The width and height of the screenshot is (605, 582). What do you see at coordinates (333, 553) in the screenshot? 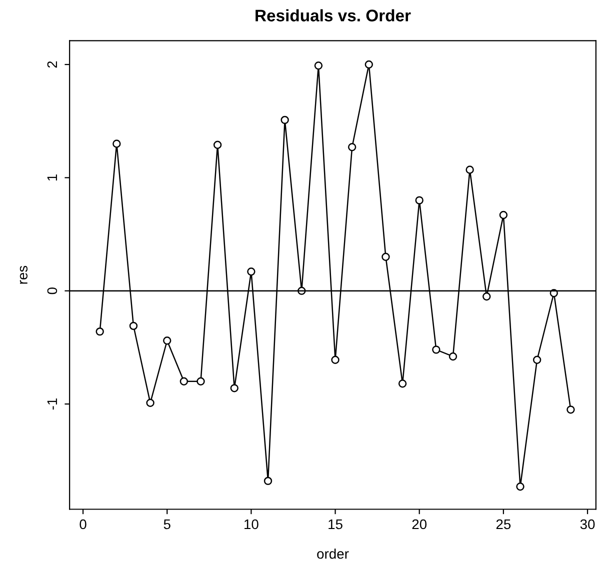
I see `x-axis-title: order` at bounding box center [333, 553].